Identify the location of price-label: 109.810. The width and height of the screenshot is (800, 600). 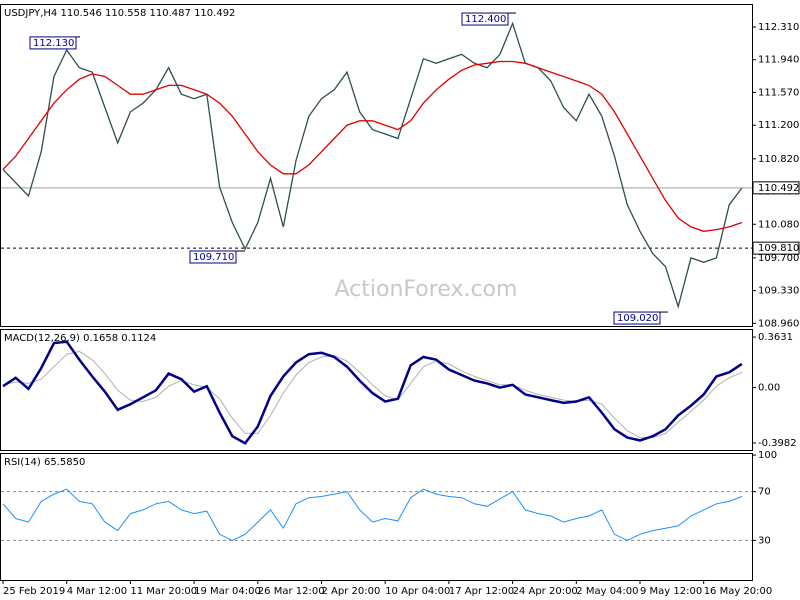
(778, 248).